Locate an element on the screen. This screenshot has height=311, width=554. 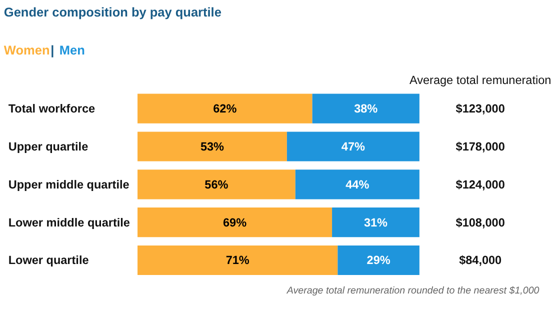
data-label: 69% is located at coordinates (235, 223).